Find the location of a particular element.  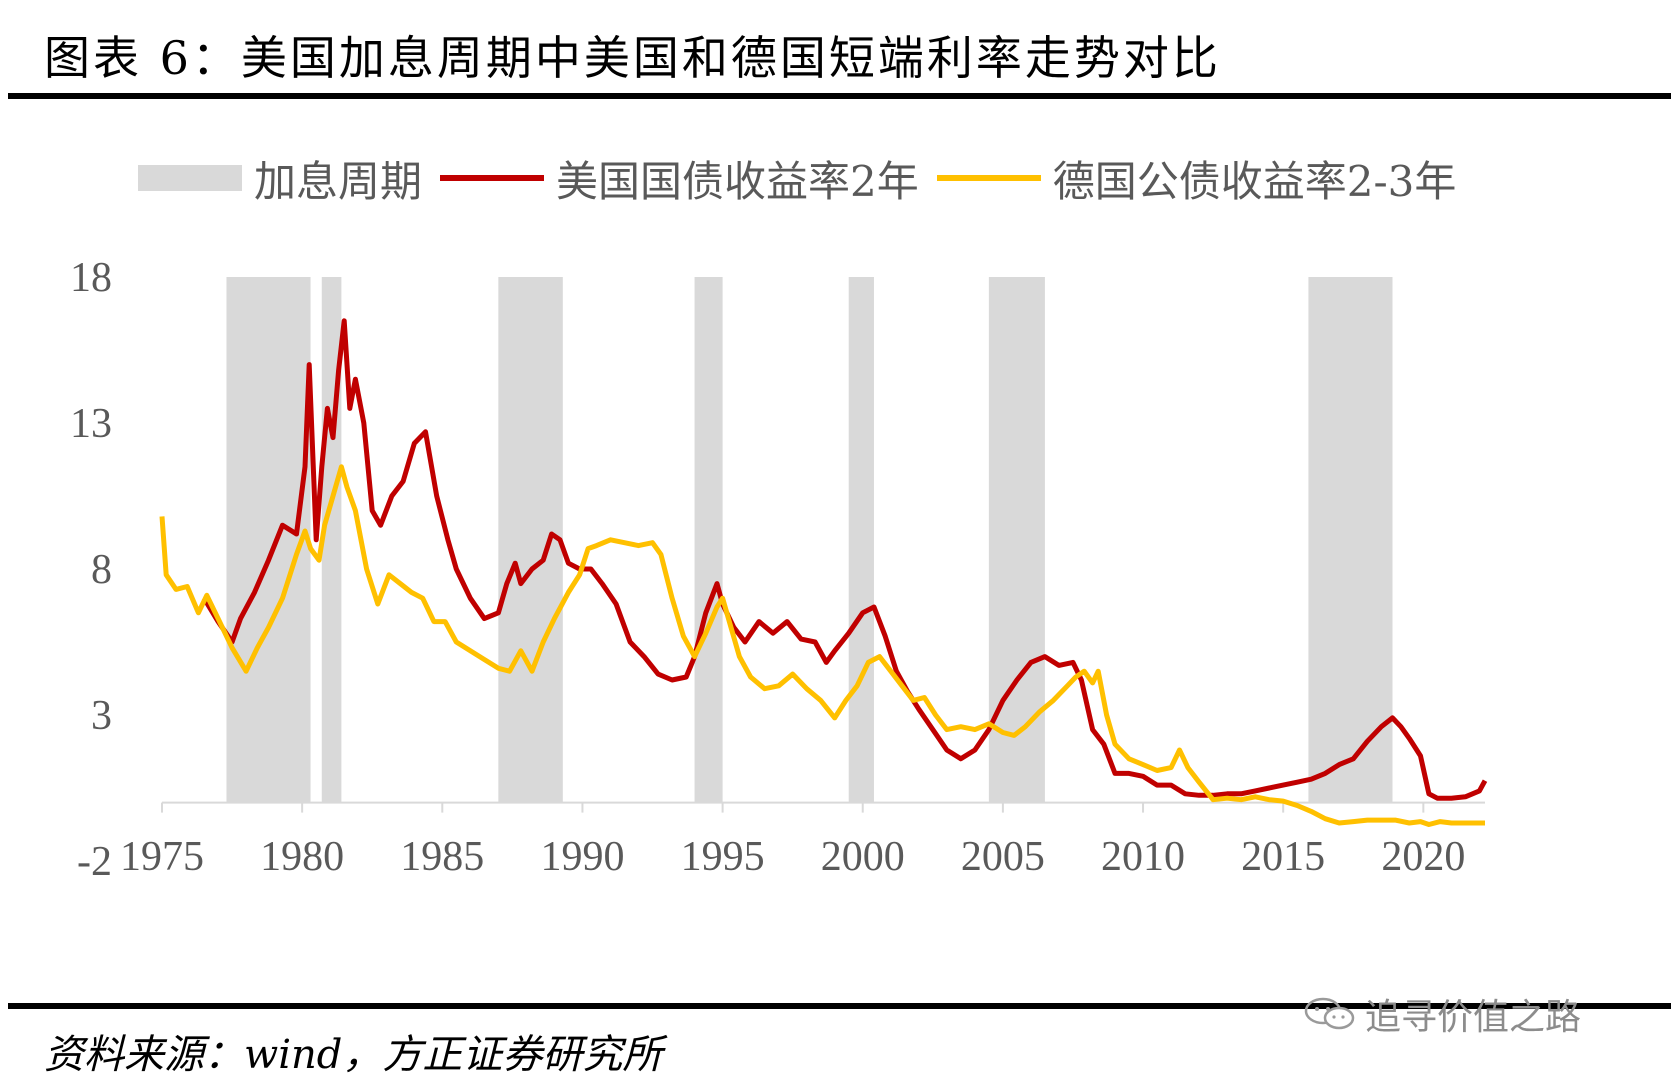

figure-title: 图表 6：美国加息周期中美国和德国短端利率走势对比 is located at coordinates (632, 58).